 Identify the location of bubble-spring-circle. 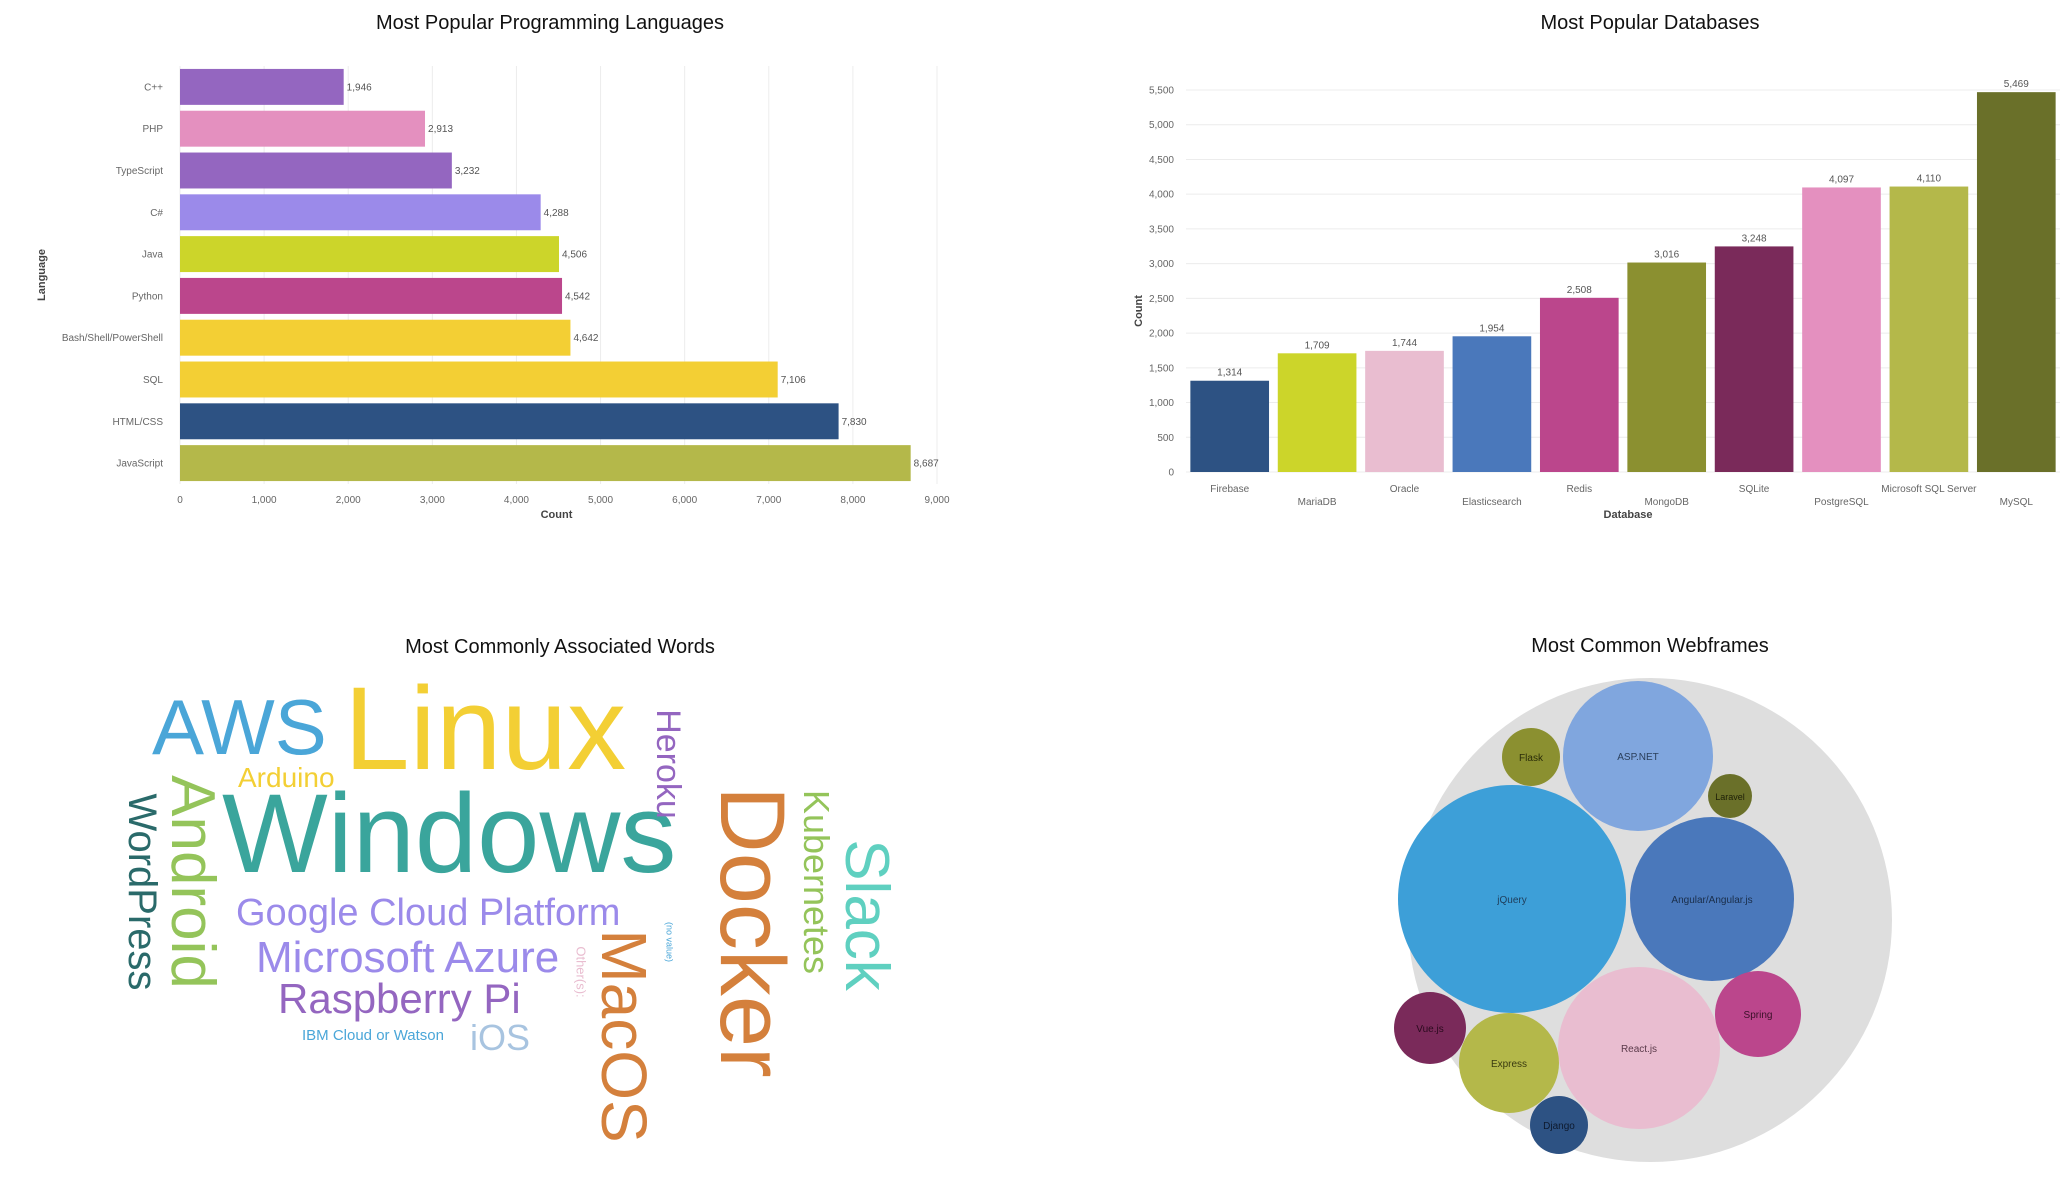
(1758, 1014).